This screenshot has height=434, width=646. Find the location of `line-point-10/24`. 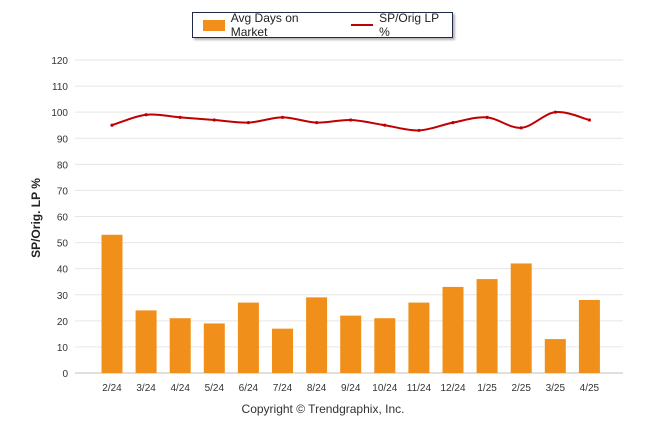

line-point-10/24 is located at coordinates (385, 125).